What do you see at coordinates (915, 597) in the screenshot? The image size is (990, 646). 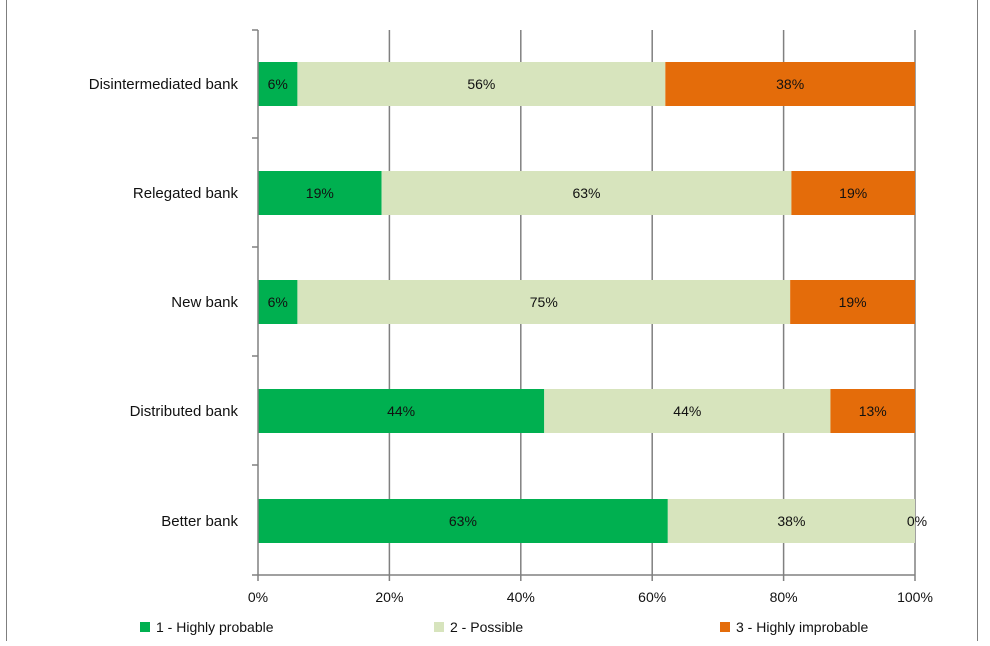 I see `x-tick-label: 100%` at bounding box center [915, 597].